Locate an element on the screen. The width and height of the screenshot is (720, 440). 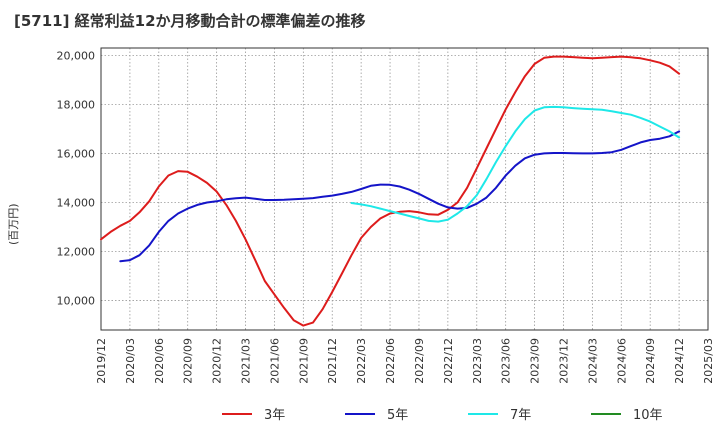
x-tick-label: 2020/12 is located at coordinates (217, 361).